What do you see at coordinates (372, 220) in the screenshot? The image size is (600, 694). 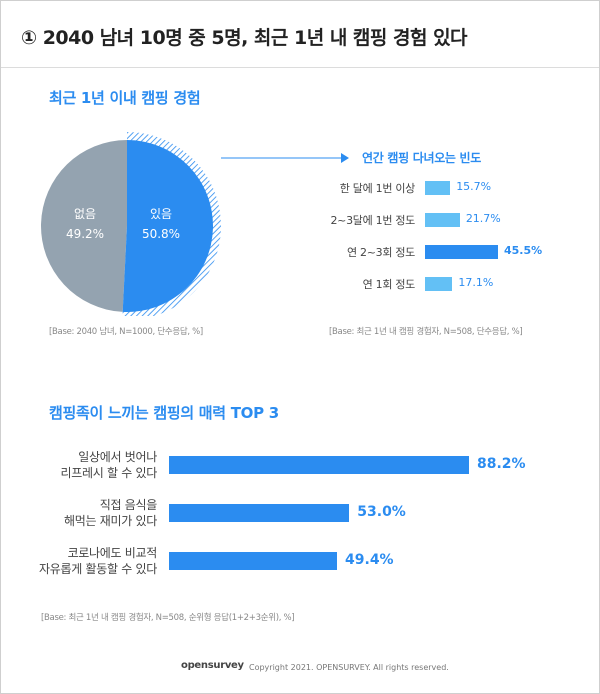 I see `frequency-category-label: 2~3달에 1번 정도` at bounding box center [372, 220].